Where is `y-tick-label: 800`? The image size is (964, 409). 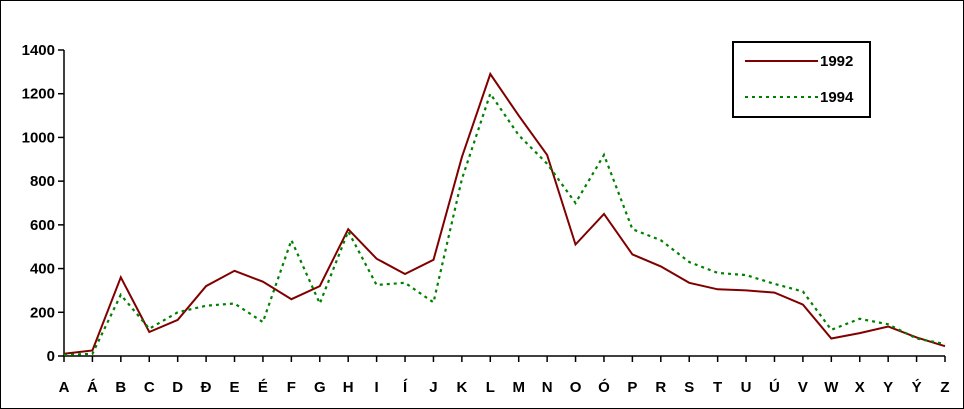 y-tick-label: 800 is located at coordinates (42, 181).